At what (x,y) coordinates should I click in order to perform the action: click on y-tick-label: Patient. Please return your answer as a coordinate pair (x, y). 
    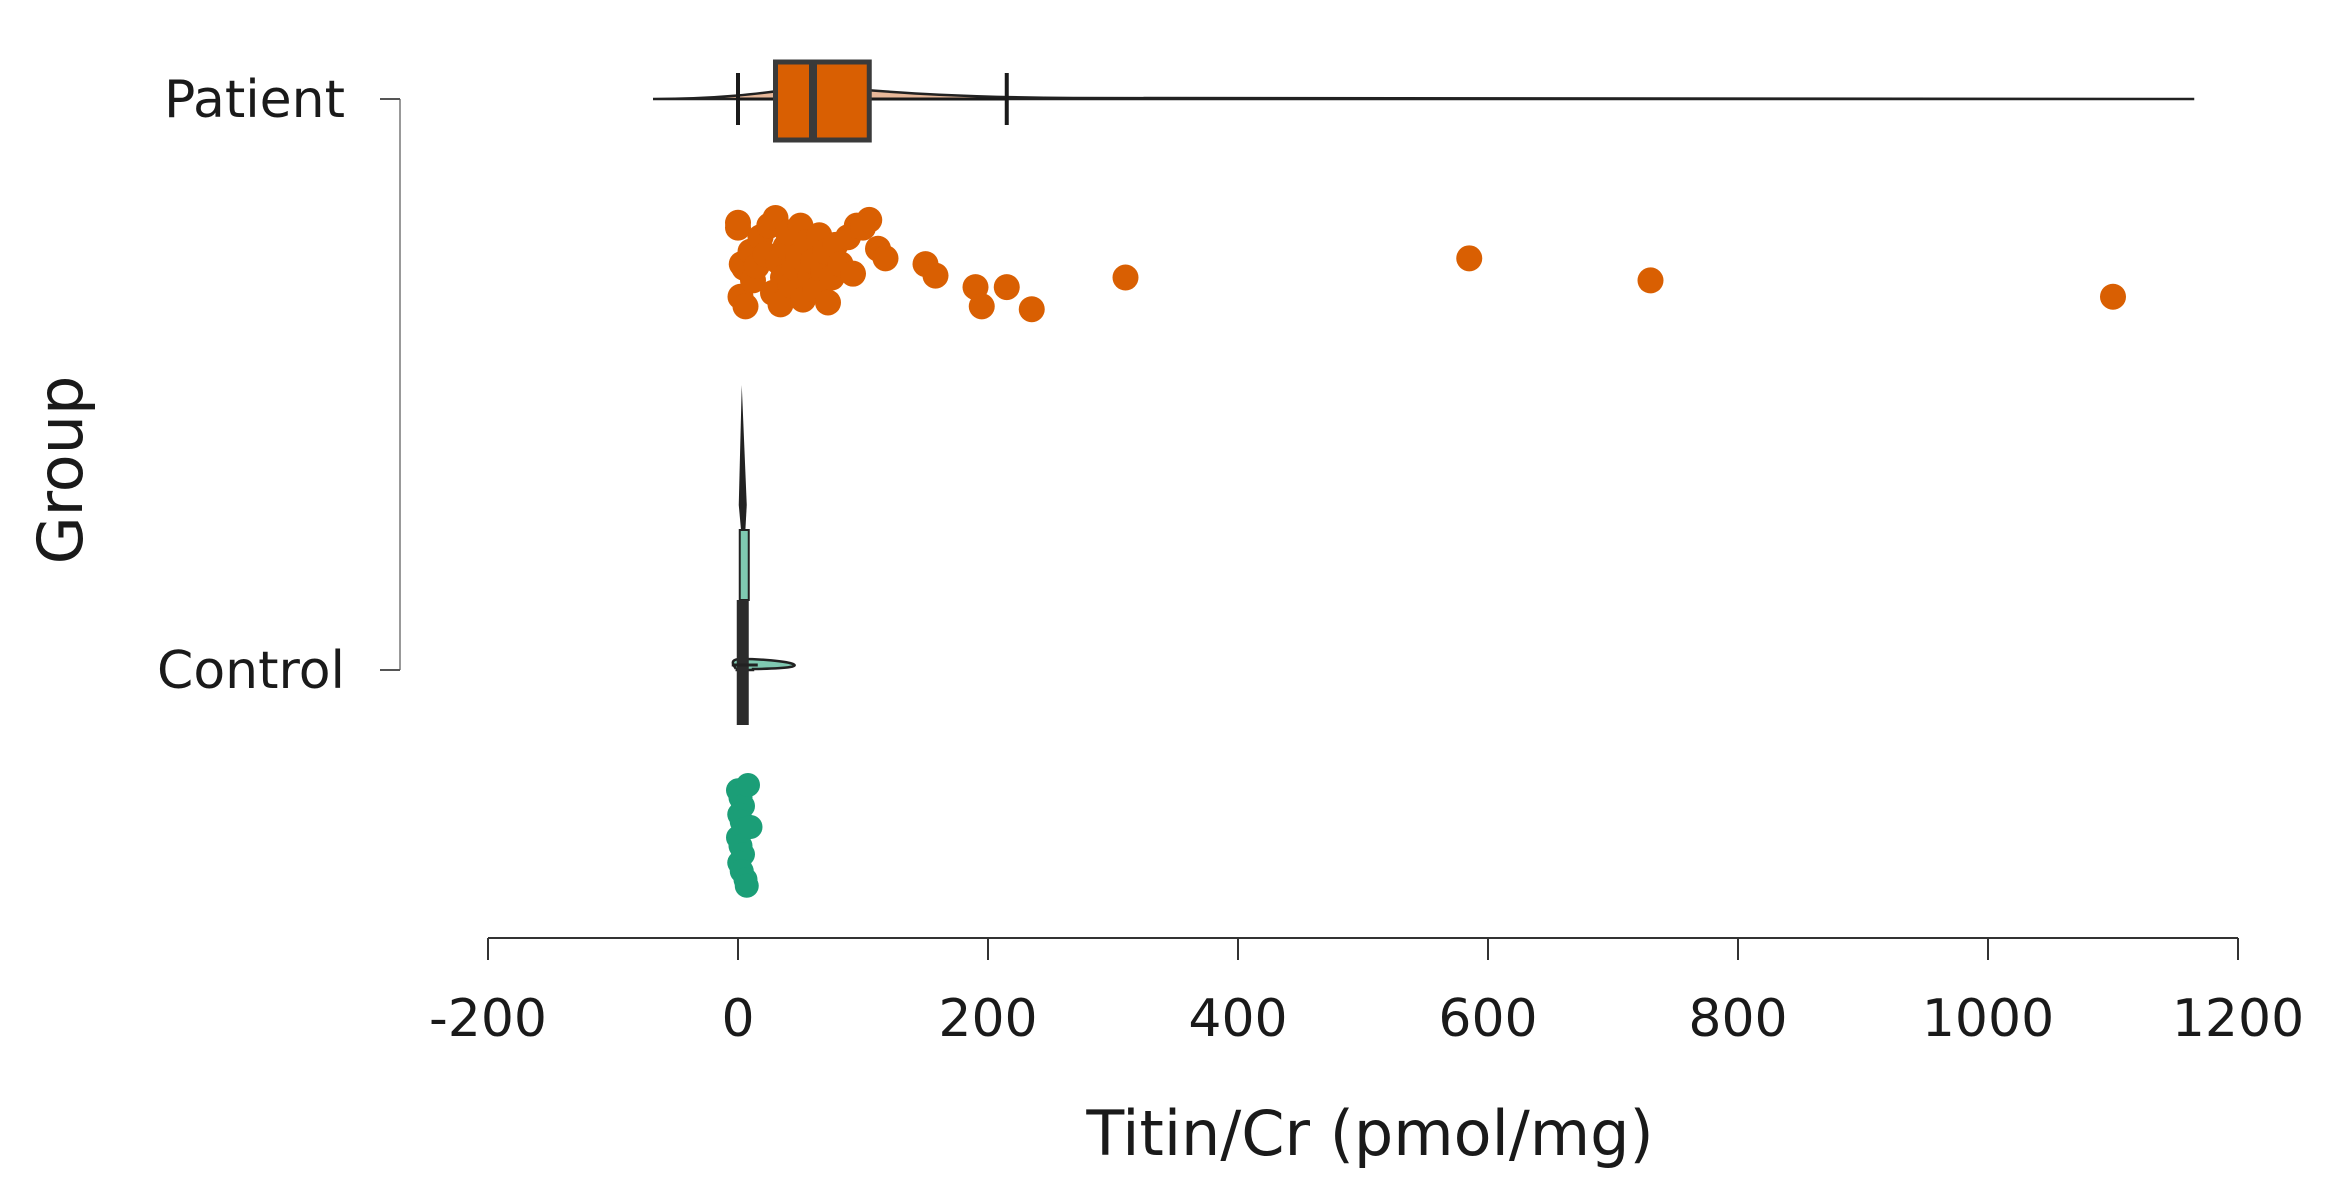
    Looking at the image, I should click on (254, 100).